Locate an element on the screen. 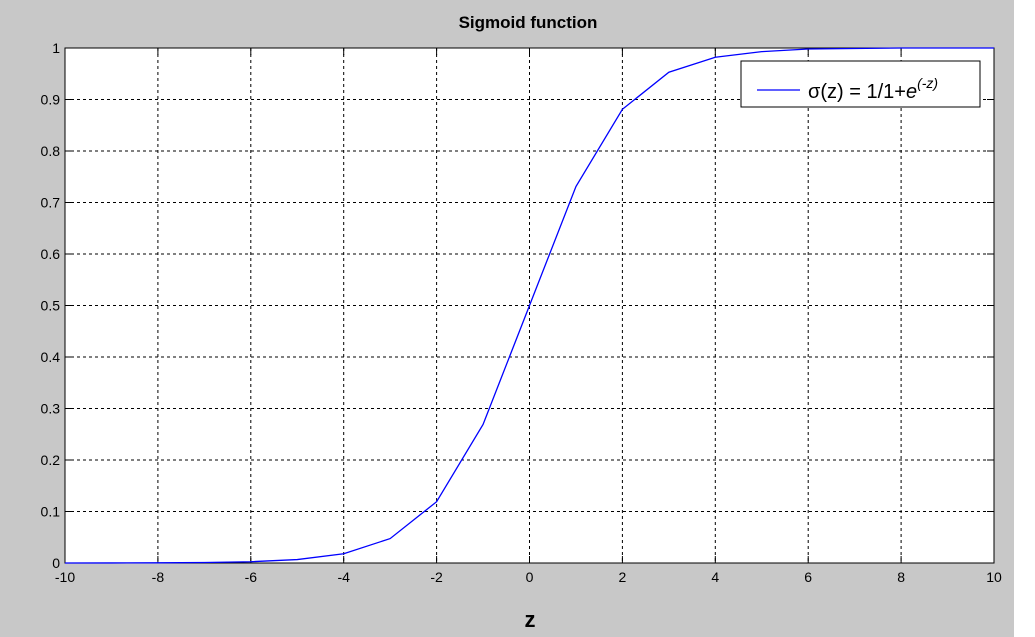 The height and width of the screenshot is (637, 1035). x-tick-label: 8 is located at coordinates (901, 577).